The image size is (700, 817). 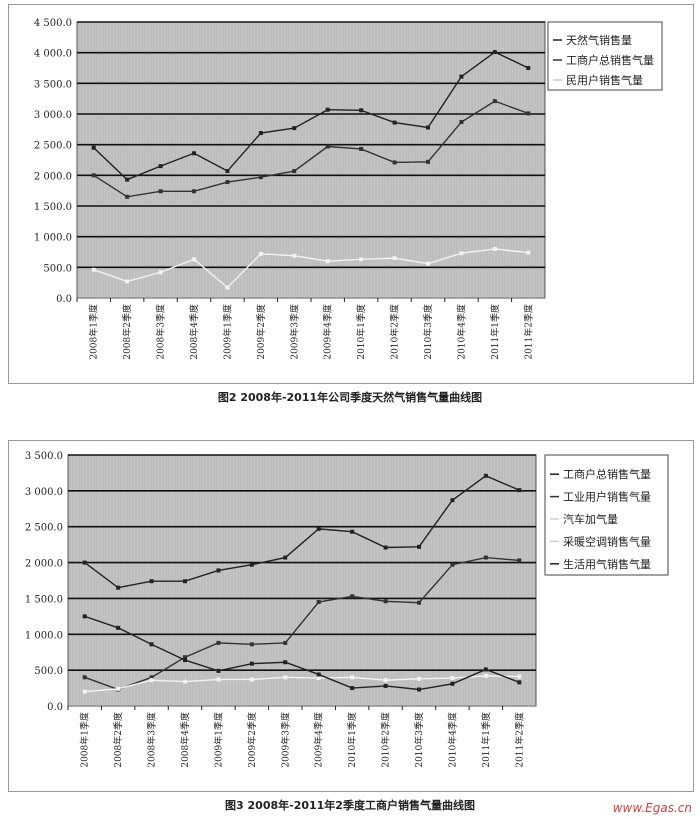 What do you see at coordinates (53, 238) in the screenshot?
I see `y-tick-label: 1 000.0` at bounding box center [53, 238].